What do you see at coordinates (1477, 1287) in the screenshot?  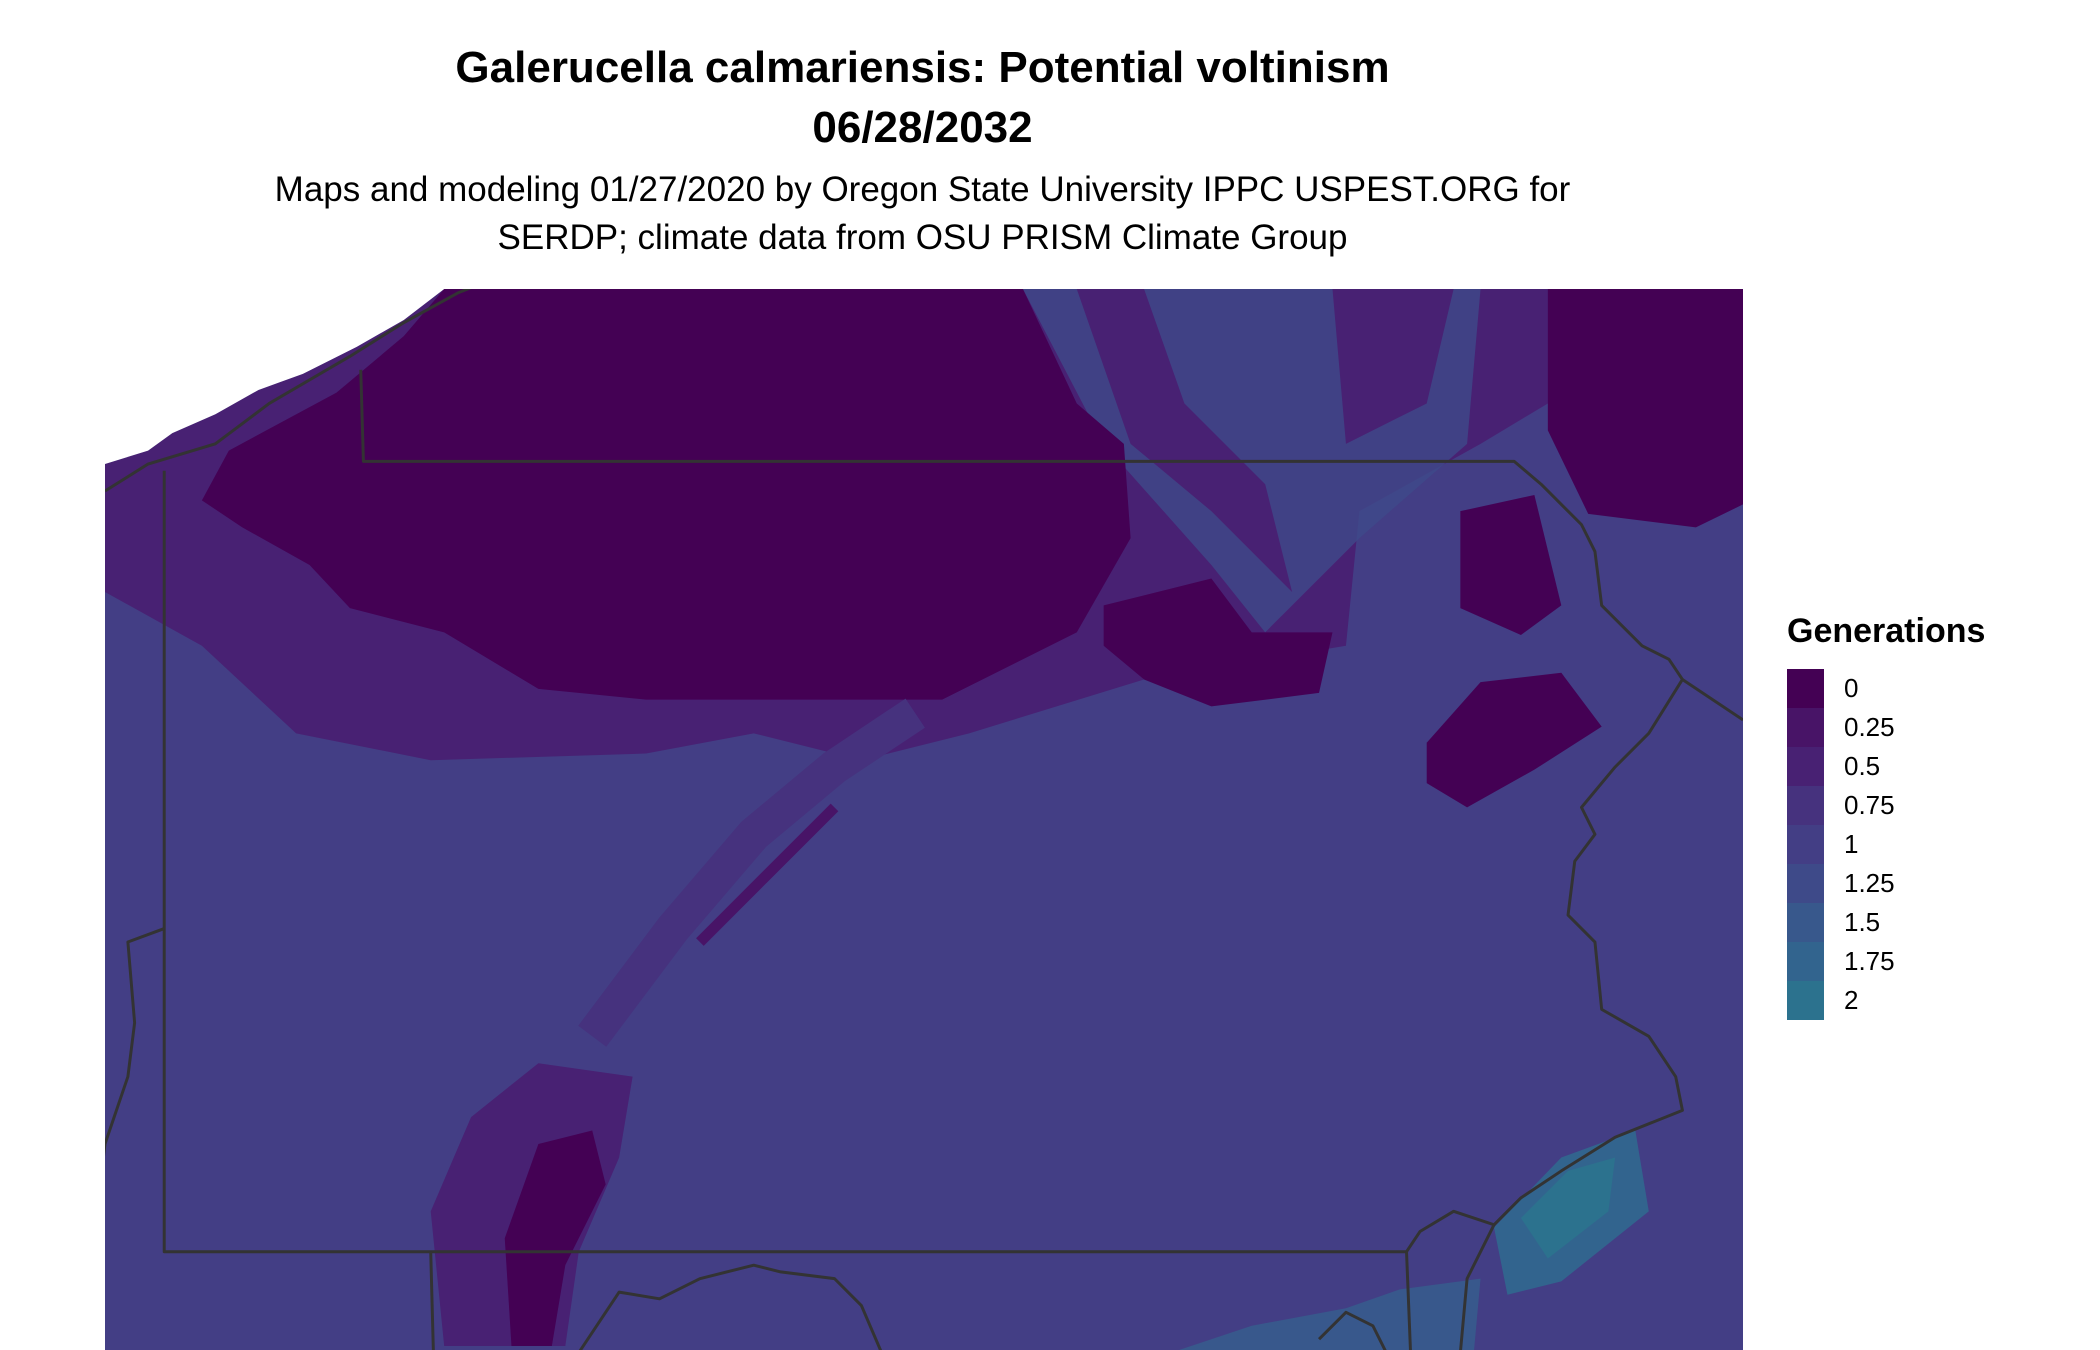 I see `delaware-river-boundary` at bounding box center [1477, 1287].